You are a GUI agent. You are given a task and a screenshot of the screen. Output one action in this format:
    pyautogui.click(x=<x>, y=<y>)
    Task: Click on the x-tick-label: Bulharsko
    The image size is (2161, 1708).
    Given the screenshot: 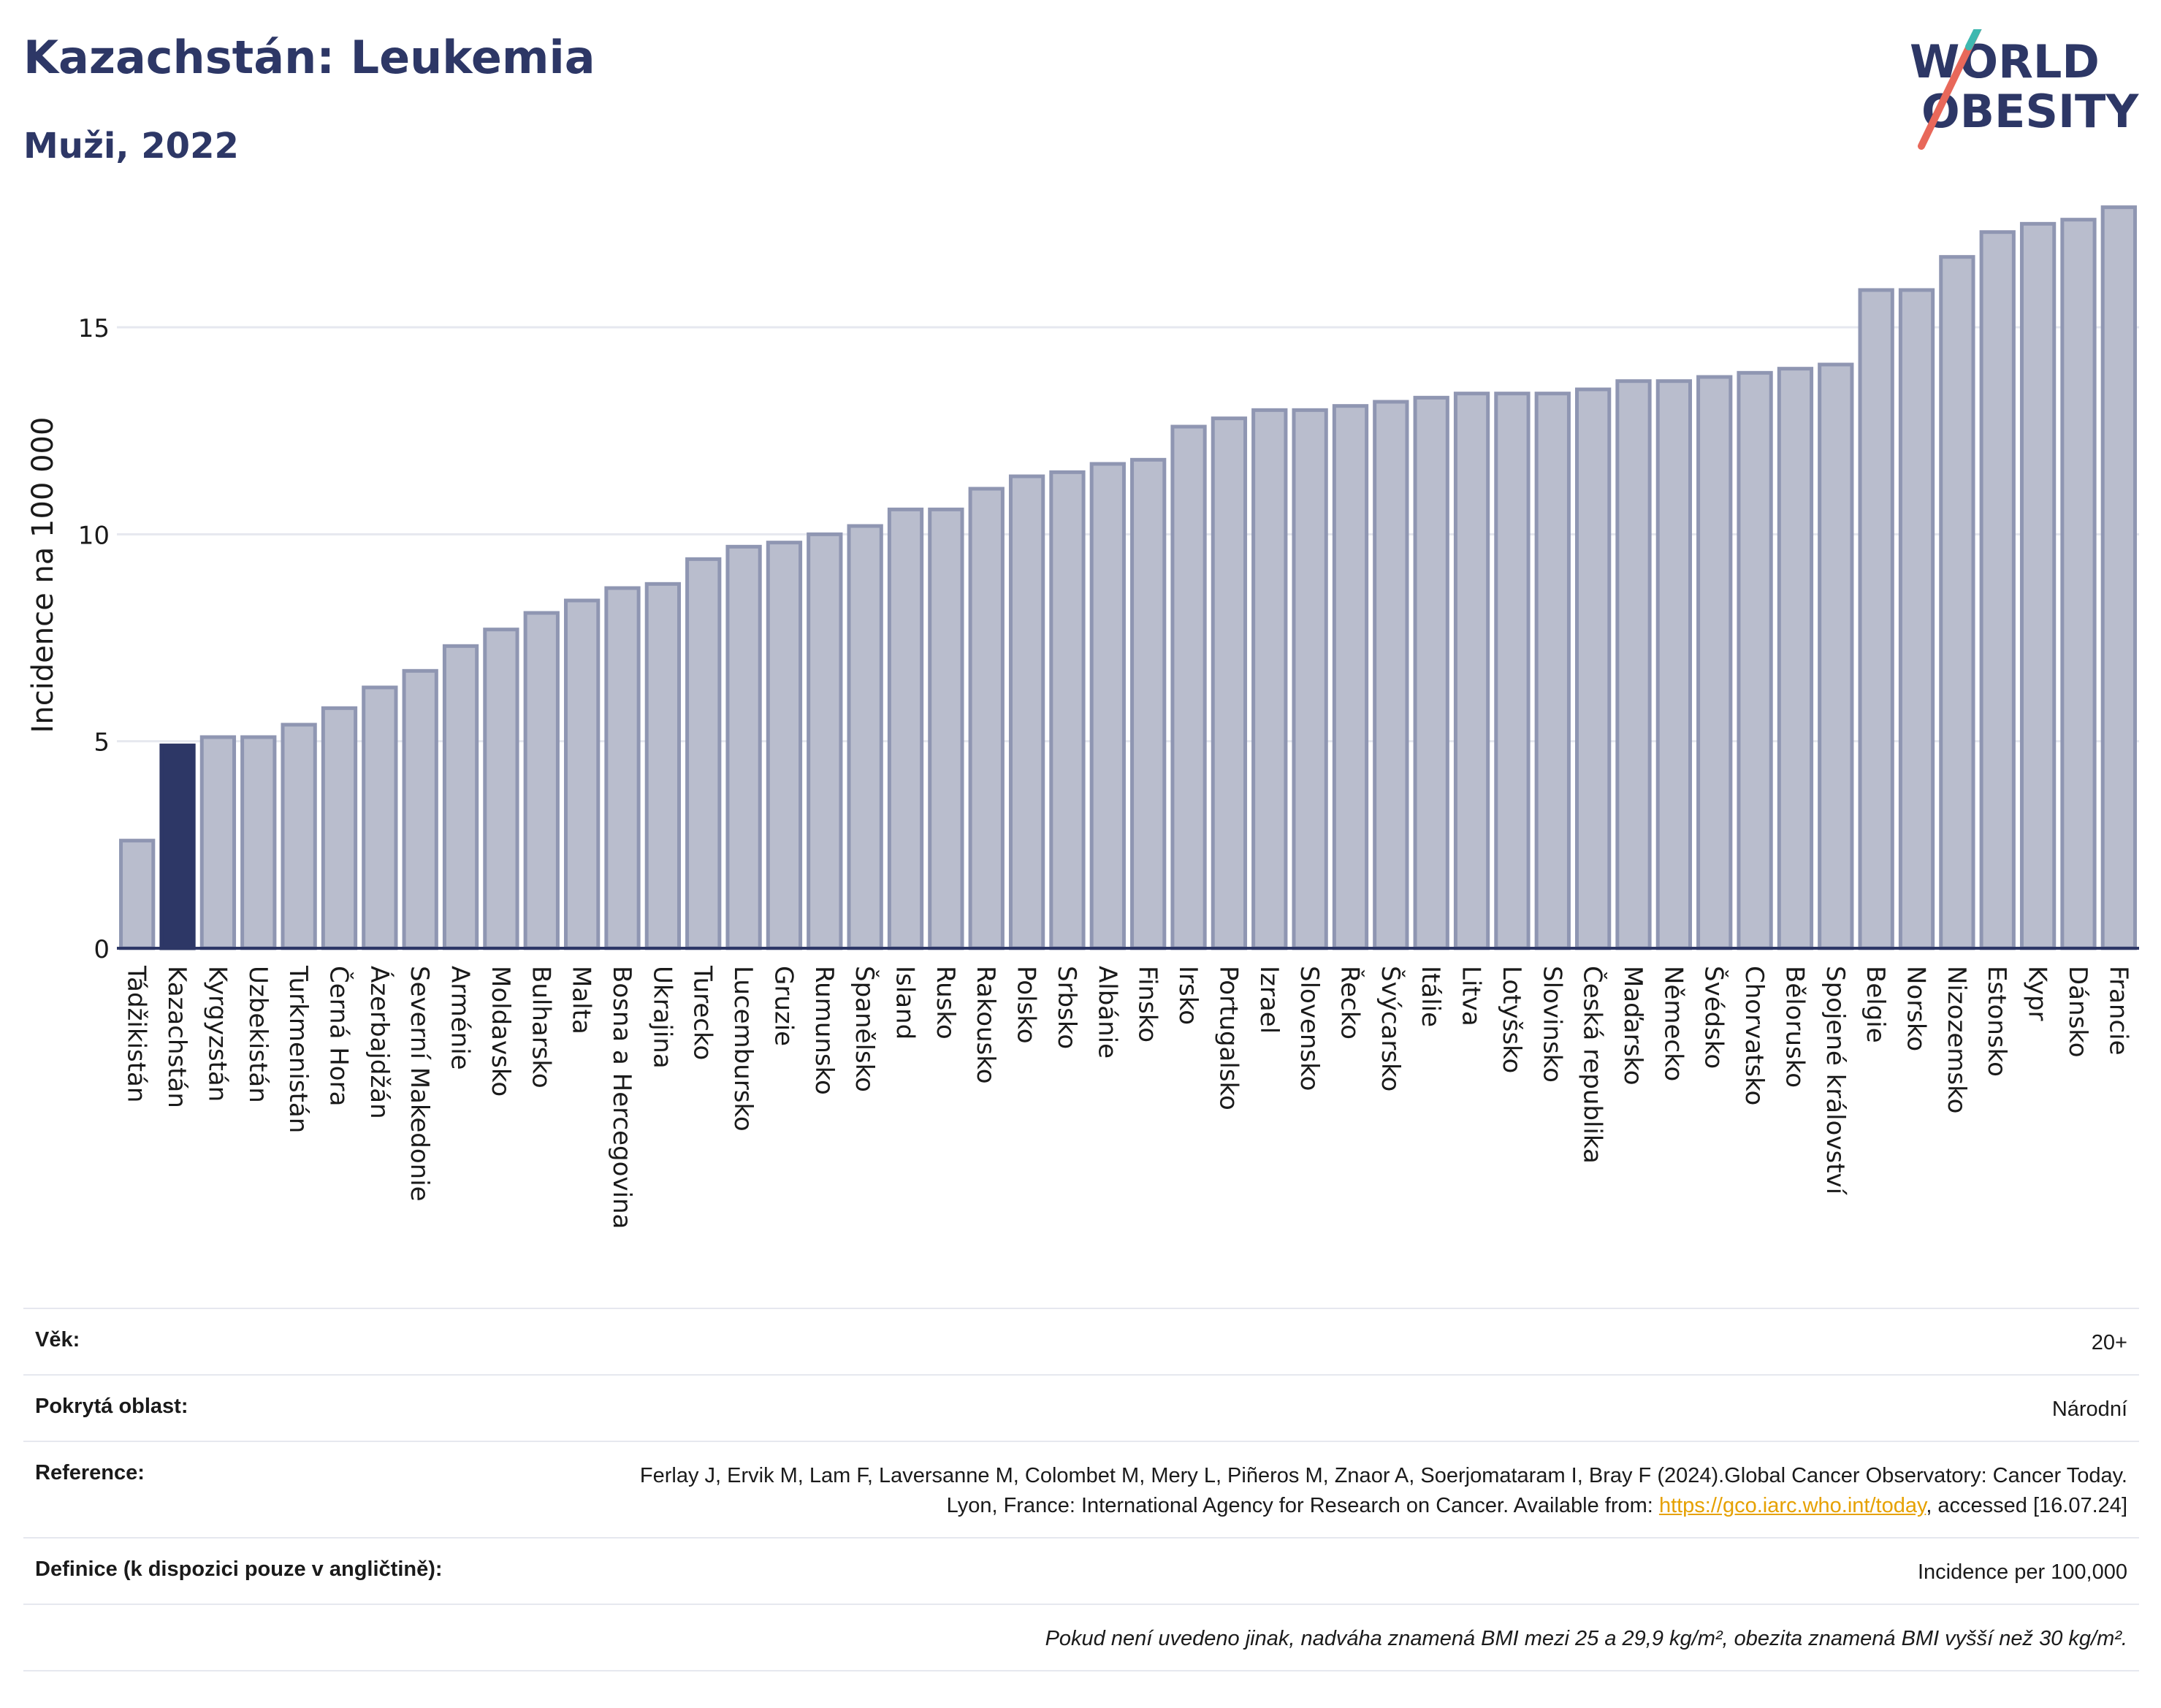 What is the action you would take?
    pyautogui.click(x=541, y=1027)
    